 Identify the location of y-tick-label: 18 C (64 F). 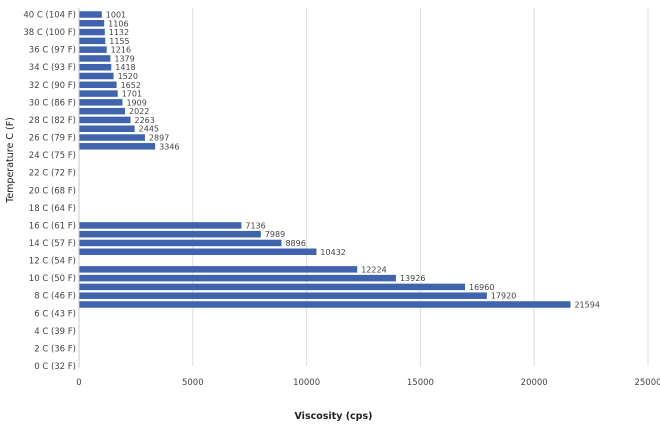
(52, 209).